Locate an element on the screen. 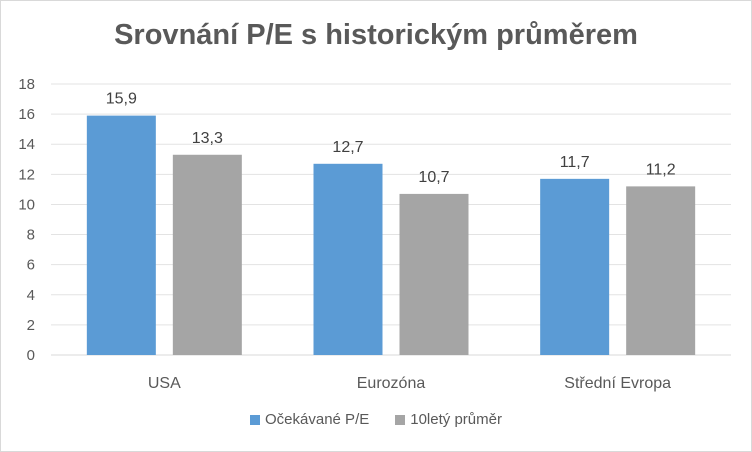  x-category-label: USA is located at coordinates (164, 383).